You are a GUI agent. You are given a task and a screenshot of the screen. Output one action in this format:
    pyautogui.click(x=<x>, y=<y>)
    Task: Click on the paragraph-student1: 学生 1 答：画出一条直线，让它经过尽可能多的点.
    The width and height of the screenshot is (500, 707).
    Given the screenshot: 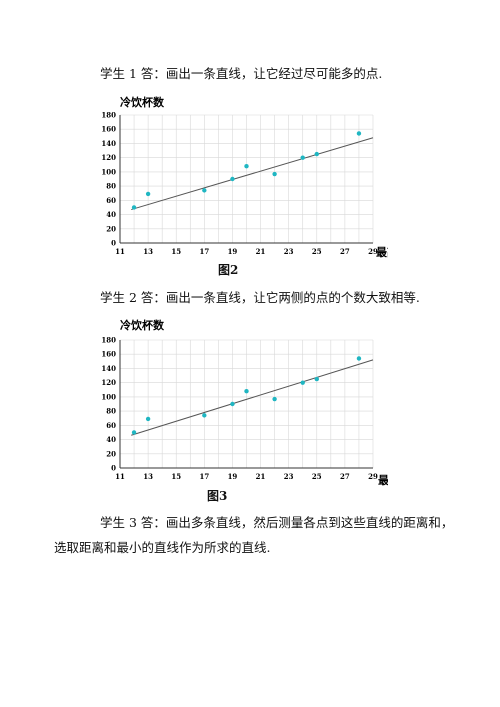 What is the action you would take?
    pyautogui.click(x=241, y=73)
    